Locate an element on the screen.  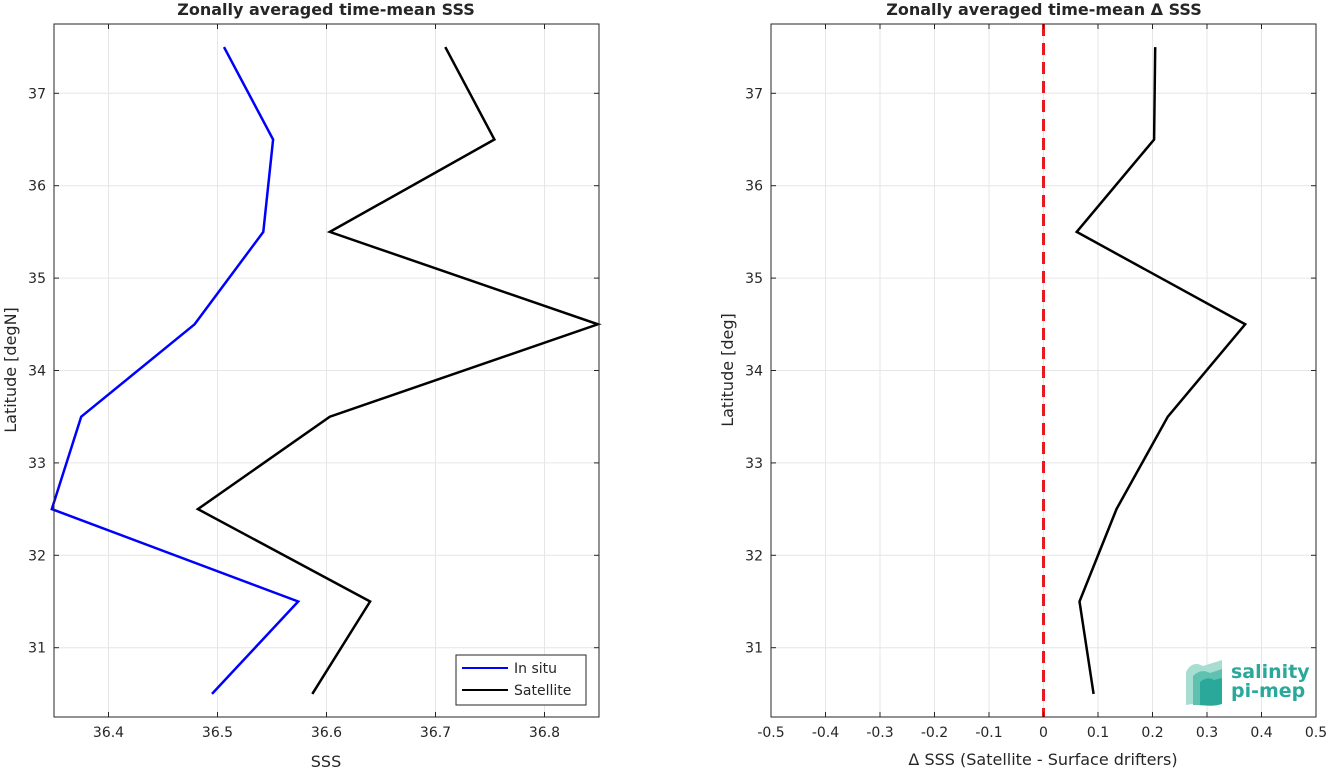
right-y-tick-label: 34 is located at coordinates (754, 372).